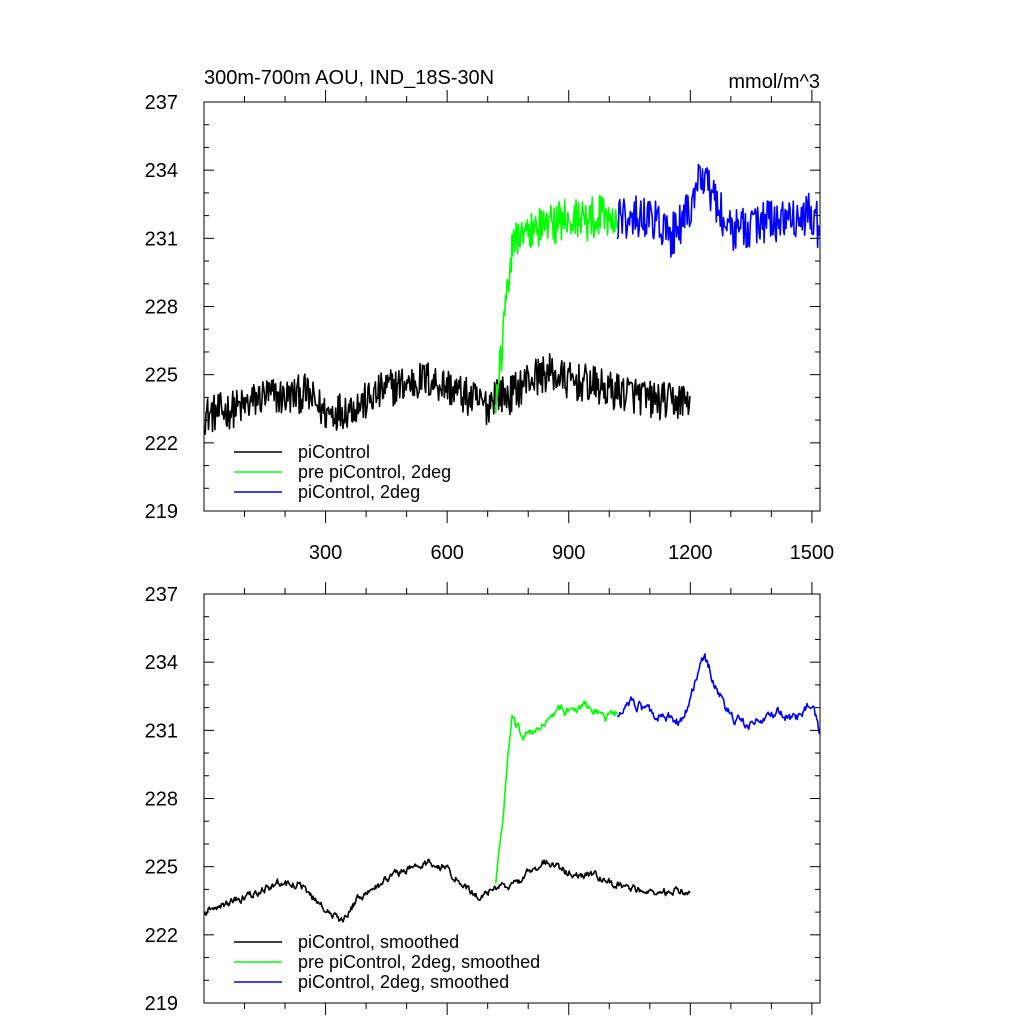 The image size is (1024, 1024). I want to click on x-tick-label: 900, so click(568, 553).